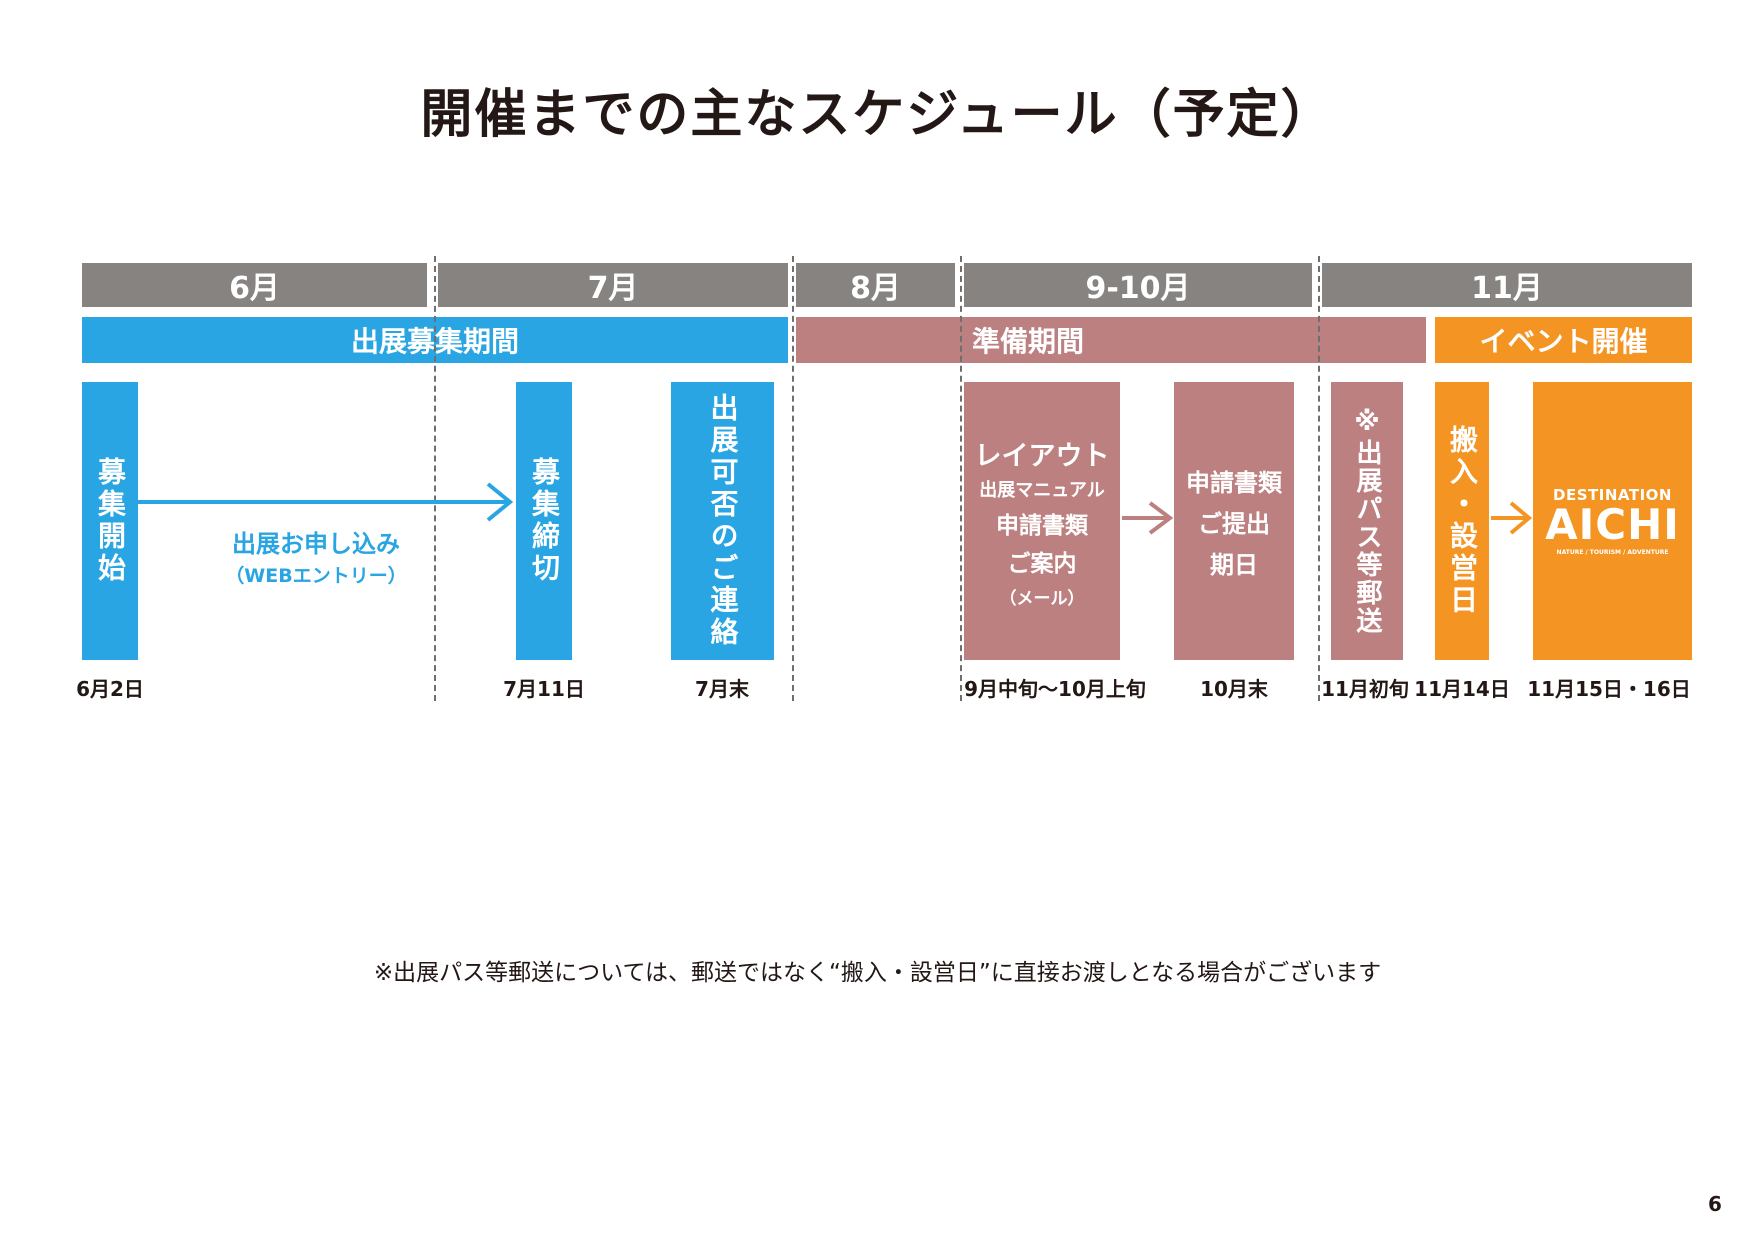 Image resolution: width=1755 pixels, height=1241 pixels. Describe the element at coordinates (722, 689) in the screenshot. I see `date-result-notice: 7月末` at that location.